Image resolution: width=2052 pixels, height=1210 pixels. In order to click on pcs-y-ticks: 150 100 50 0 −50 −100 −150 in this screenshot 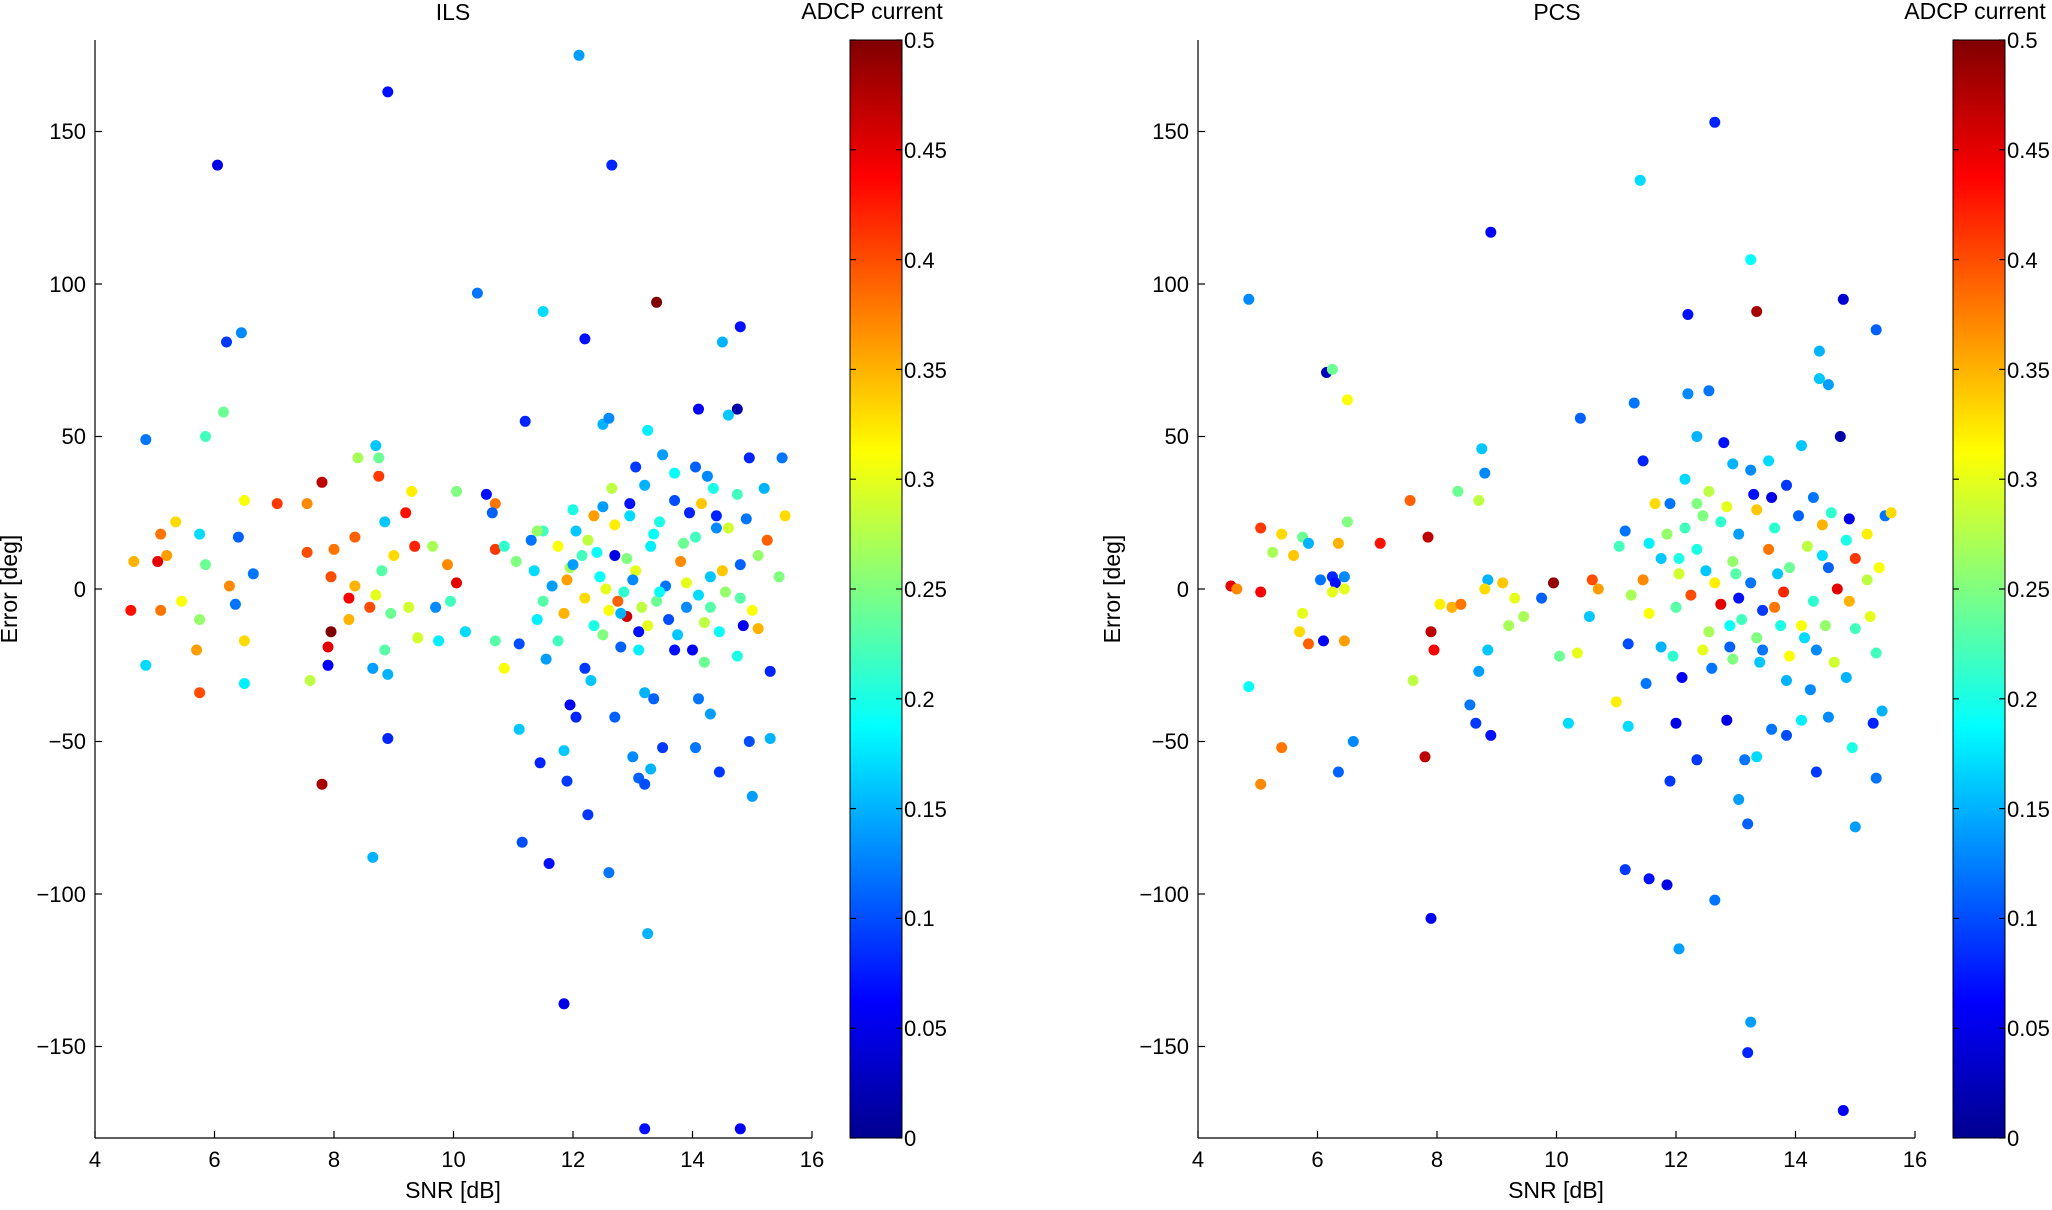, I will do `click(1164, 589)`.